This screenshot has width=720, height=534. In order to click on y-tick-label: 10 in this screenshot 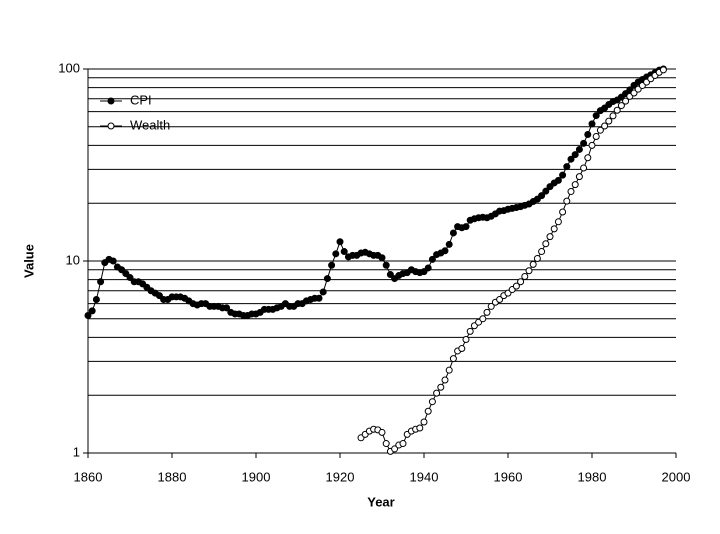, I will do `click(73, 259)`.